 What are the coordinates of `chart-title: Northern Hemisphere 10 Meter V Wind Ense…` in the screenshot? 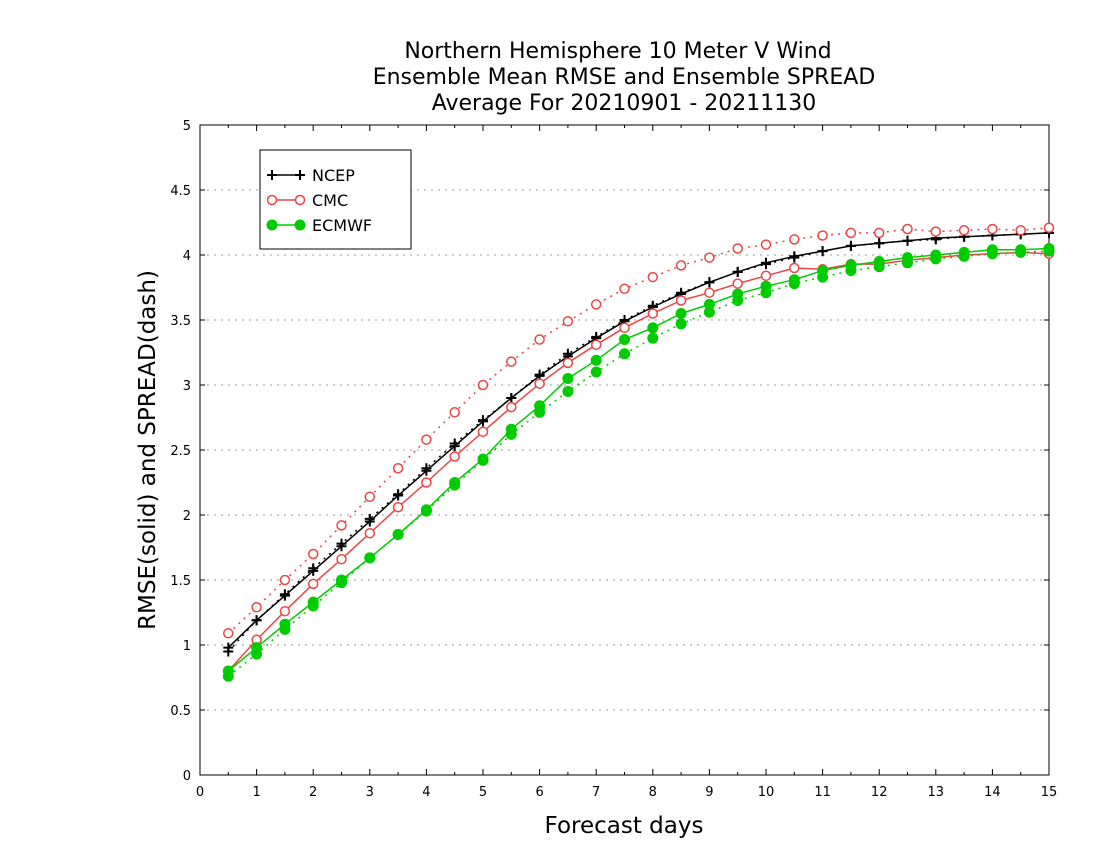 It's located at (624, 77).